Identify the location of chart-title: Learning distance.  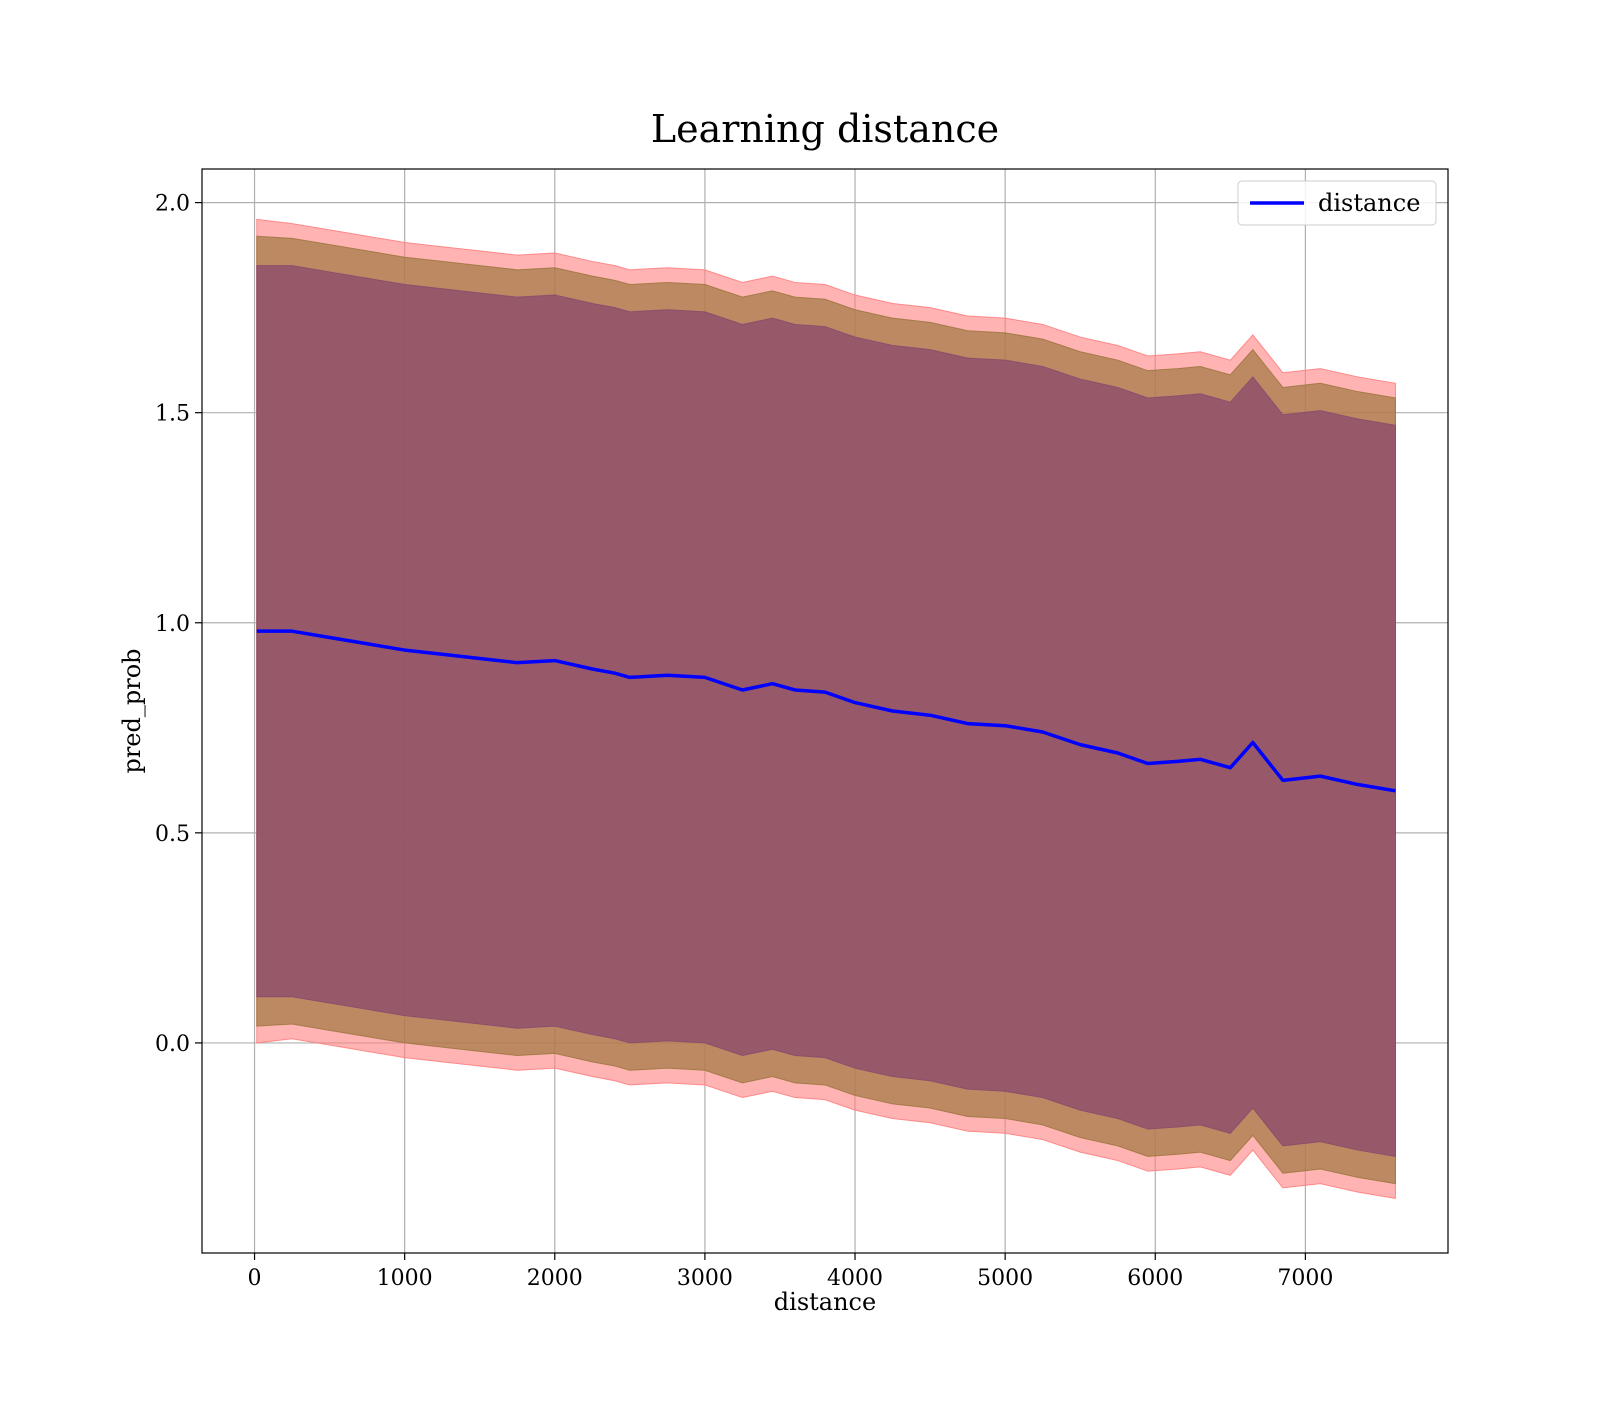
(825, 129).